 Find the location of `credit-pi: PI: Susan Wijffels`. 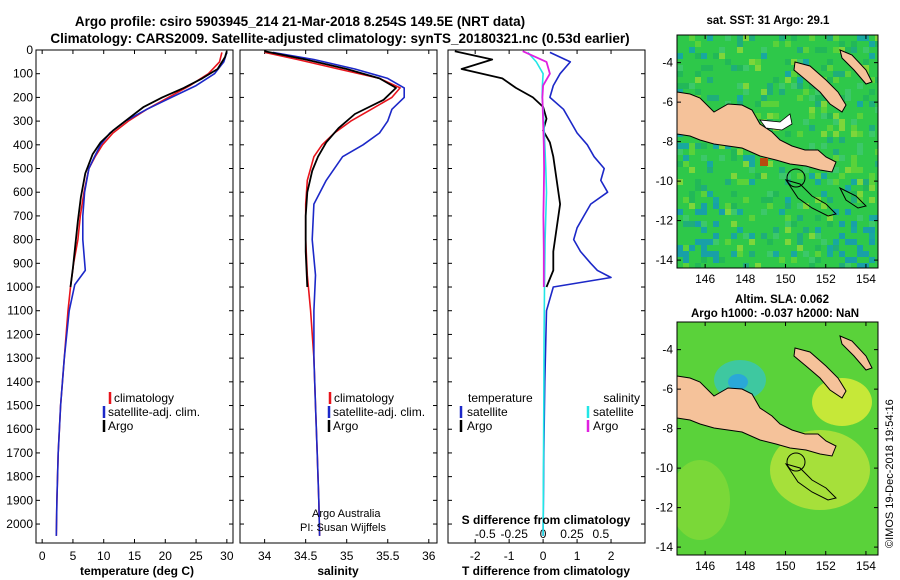

credit-pi: PI: Susan Wijffels is located at coordinates (343, 528).